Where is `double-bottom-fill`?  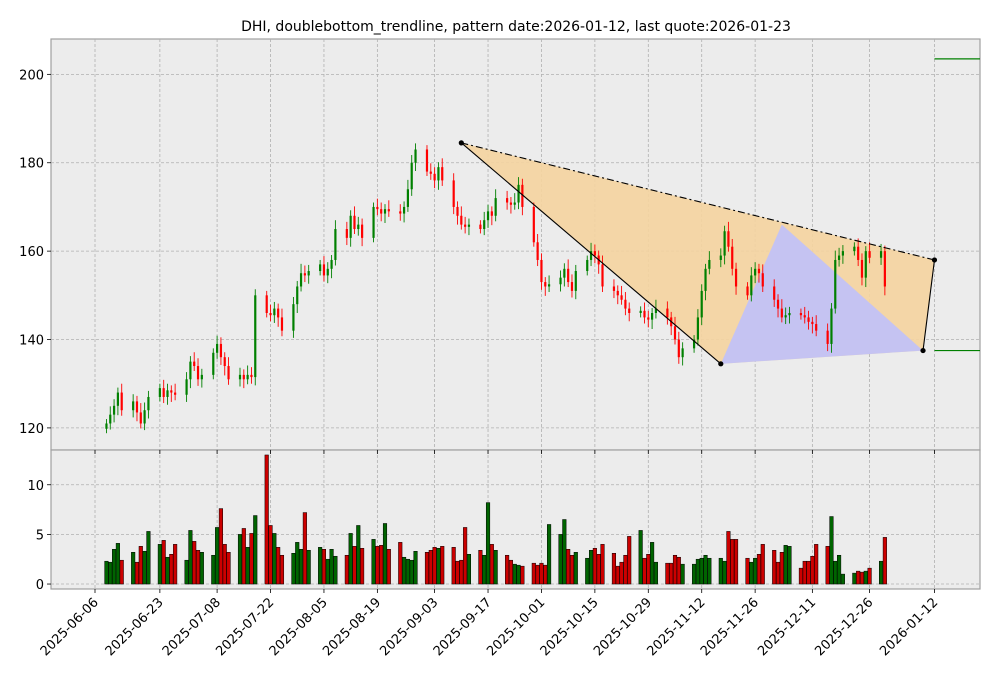
double-bottom-fill is located at coordinates (822, 294).